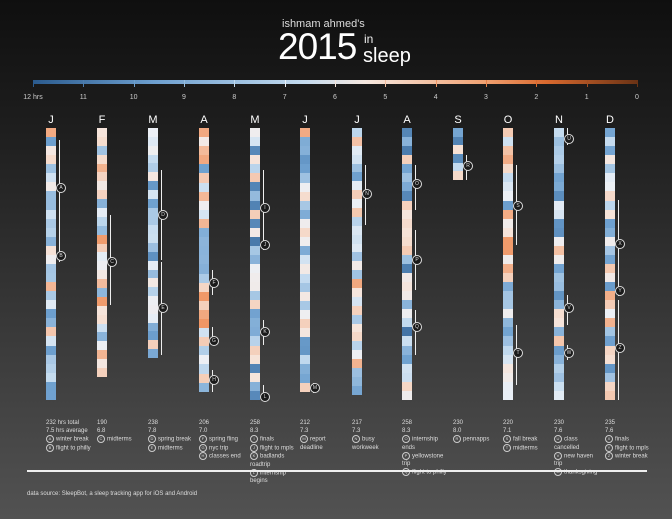  What do you see at coordinates (567, 443) in the screenshot?
I see `event-label: class cancelled` at bounding box center [567, 443].